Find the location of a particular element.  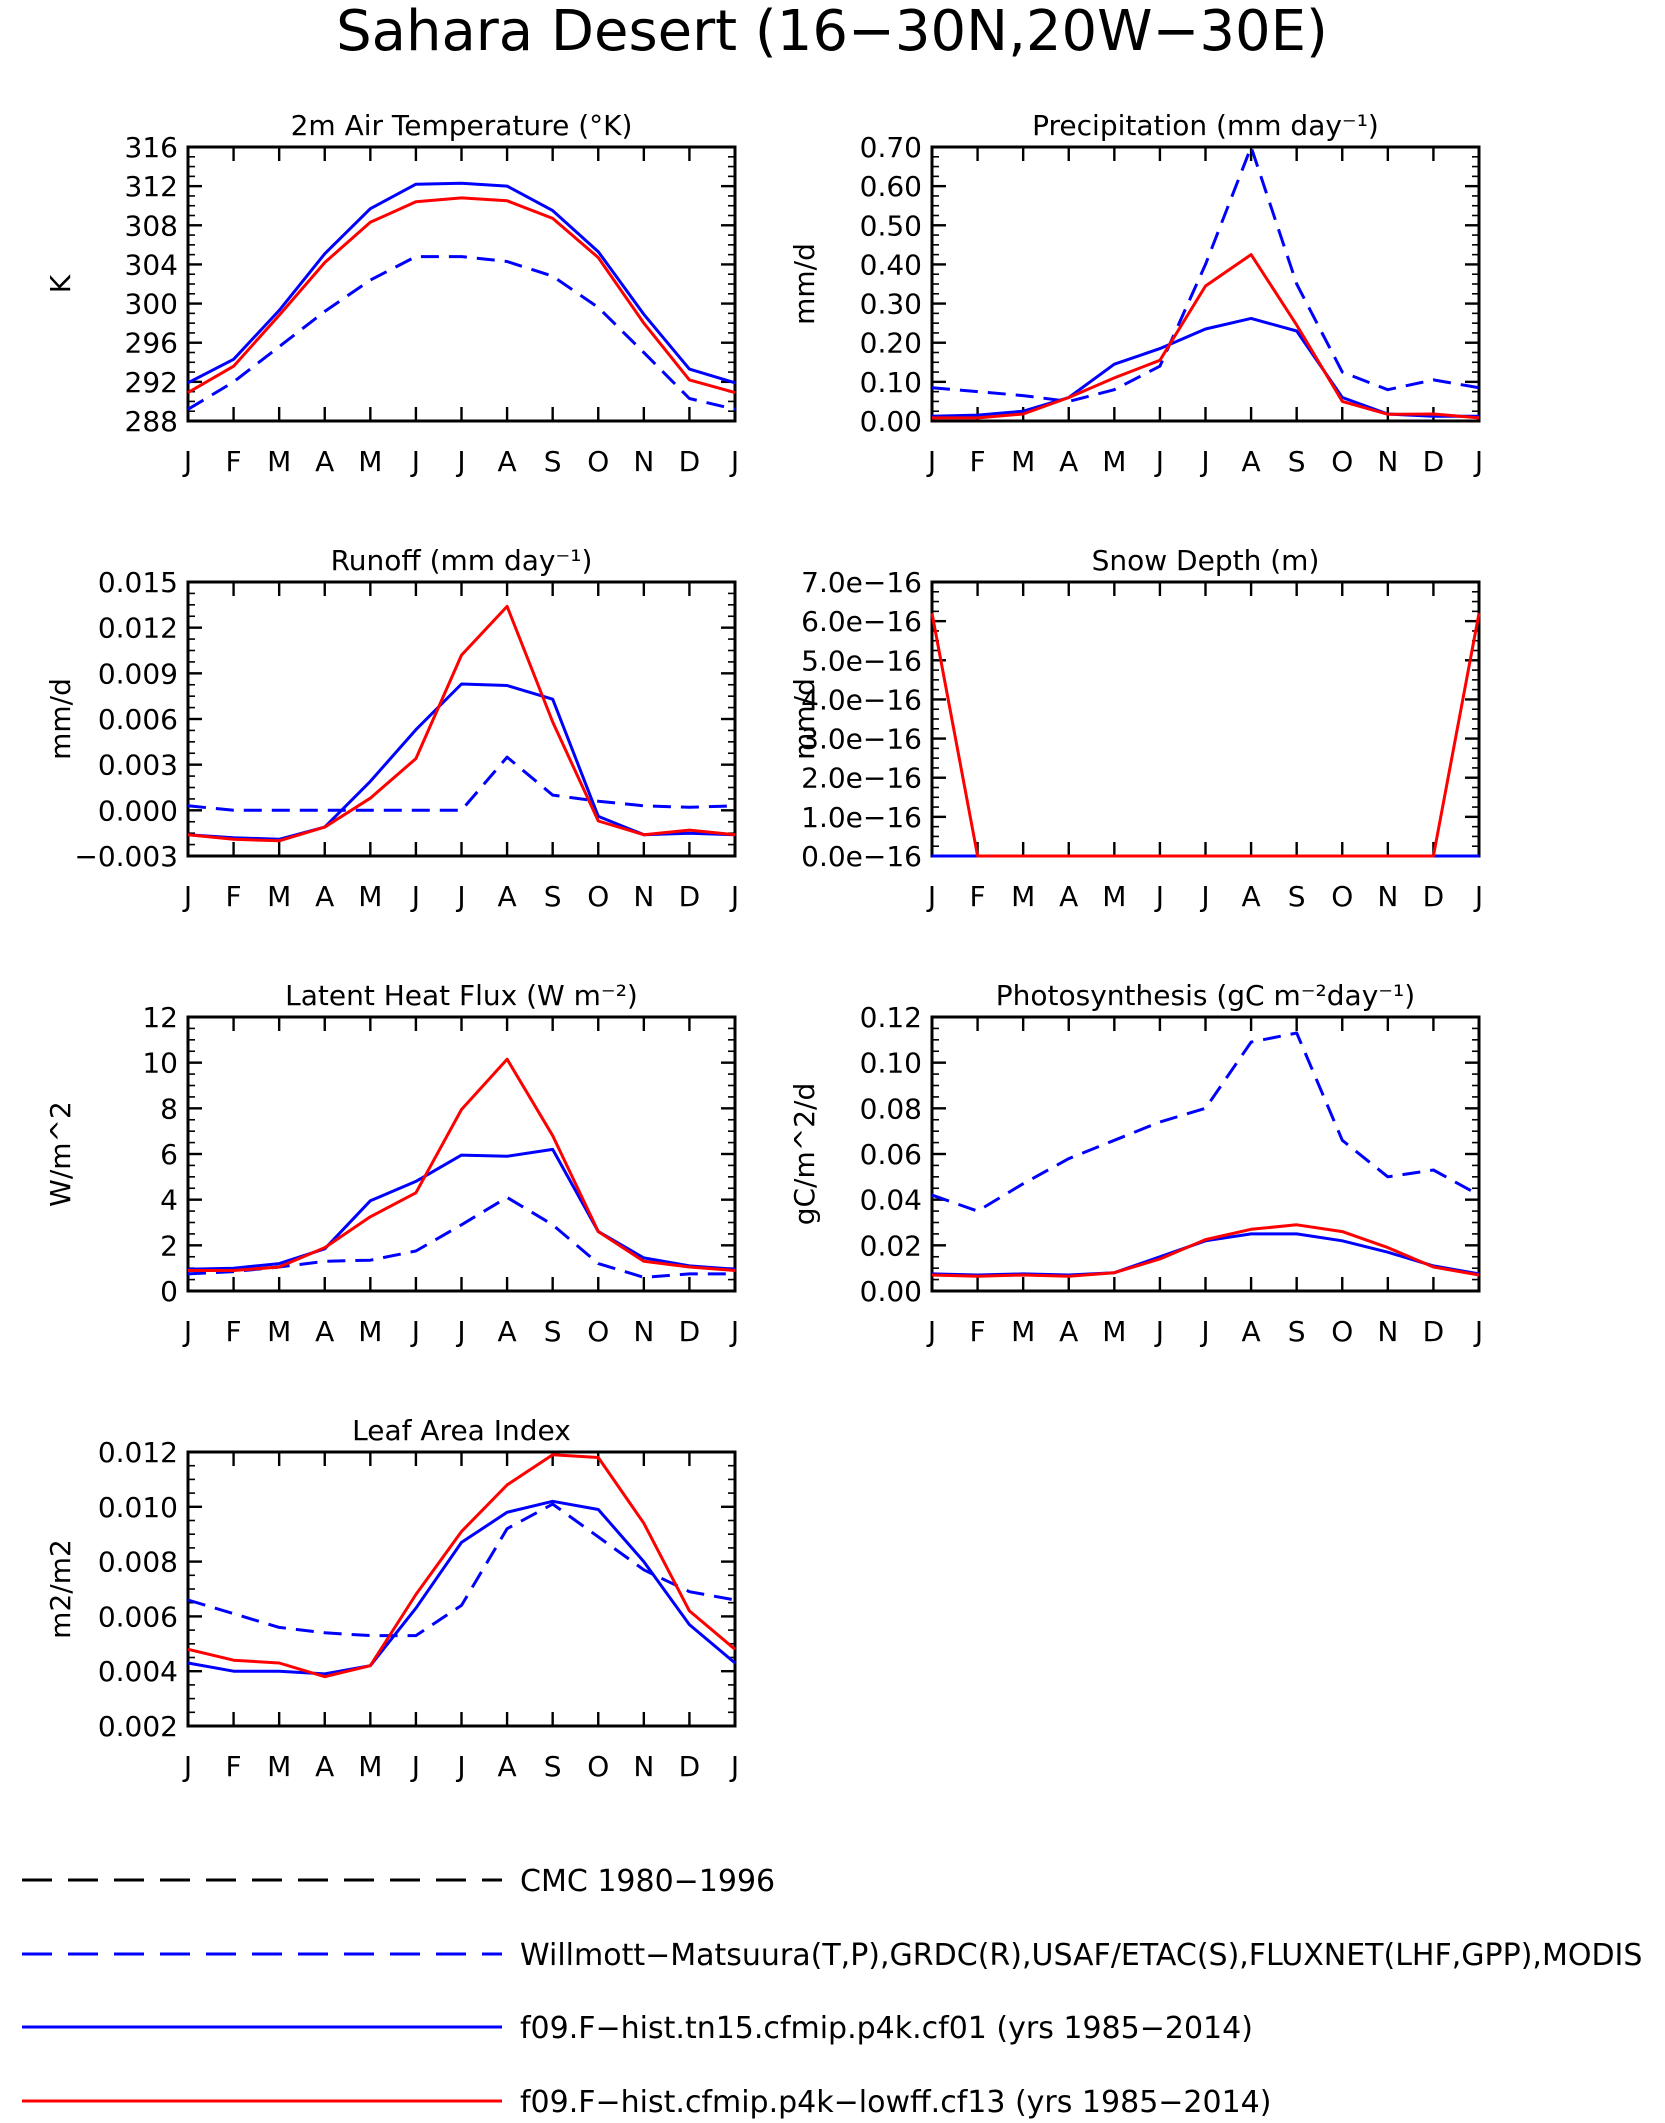

y-axis-label: K is located at coordinates (60, 283).